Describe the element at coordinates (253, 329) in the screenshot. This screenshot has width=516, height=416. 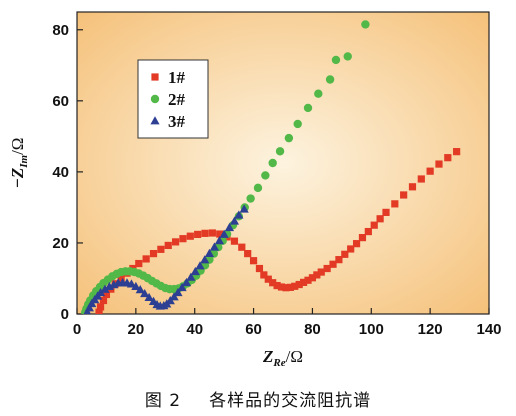
I see `x-tick-label: 60` at that location.